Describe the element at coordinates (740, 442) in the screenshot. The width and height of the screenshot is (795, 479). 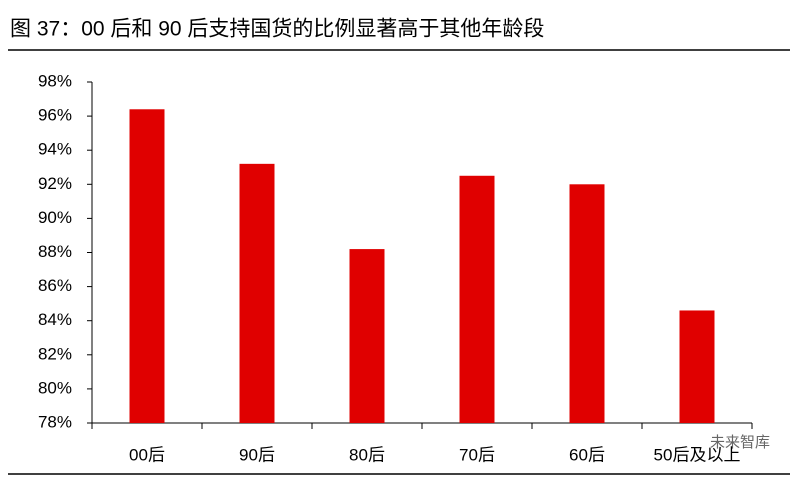
I see `watermark: 未来智库` at that location.